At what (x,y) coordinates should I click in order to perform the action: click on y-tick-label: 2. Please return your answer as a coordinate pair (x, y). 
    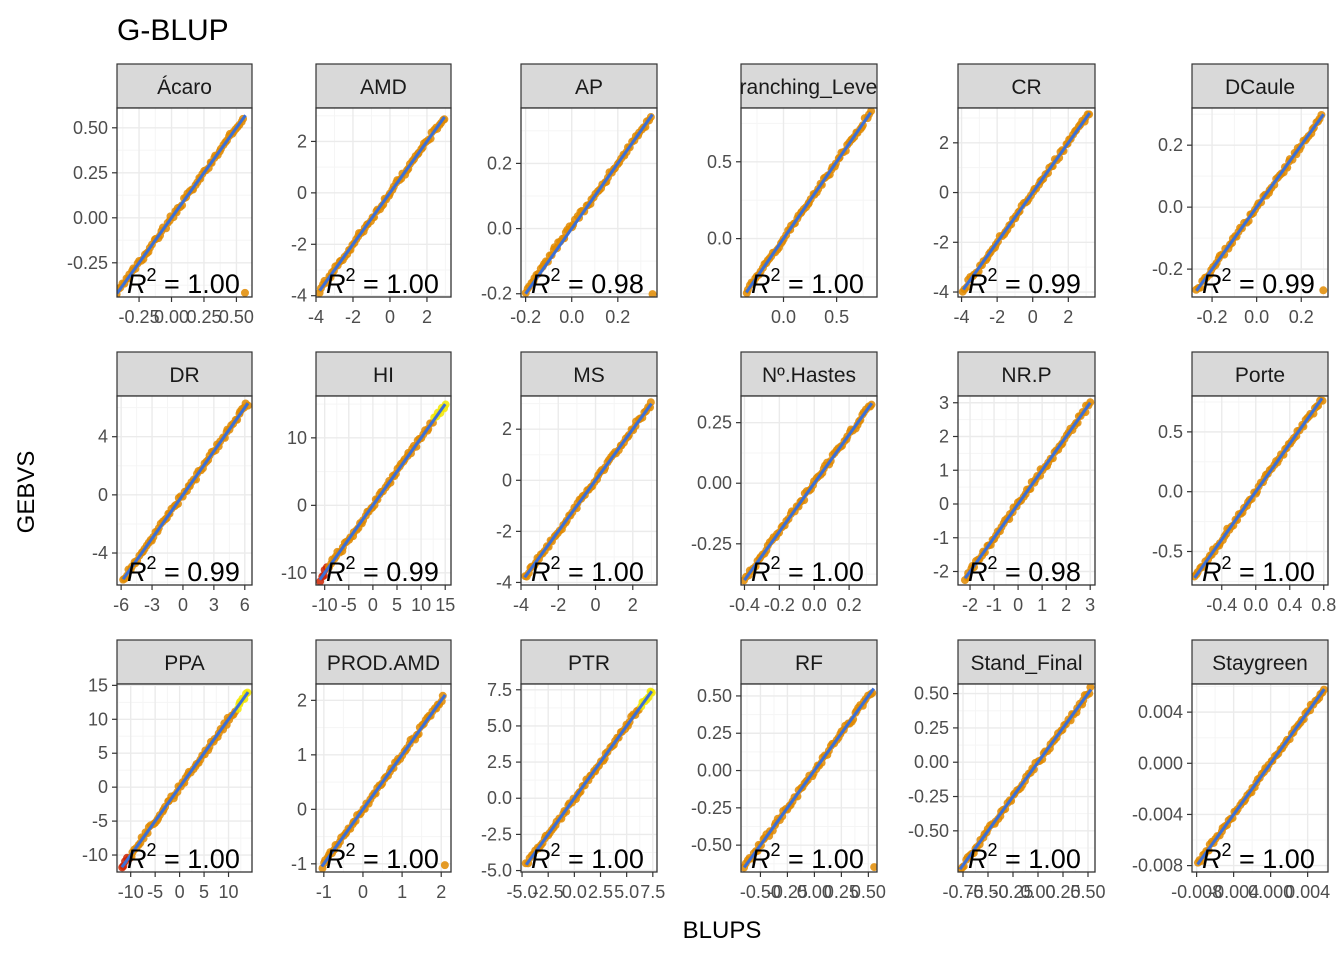
    Looking at the image, I should click on (302, 141).